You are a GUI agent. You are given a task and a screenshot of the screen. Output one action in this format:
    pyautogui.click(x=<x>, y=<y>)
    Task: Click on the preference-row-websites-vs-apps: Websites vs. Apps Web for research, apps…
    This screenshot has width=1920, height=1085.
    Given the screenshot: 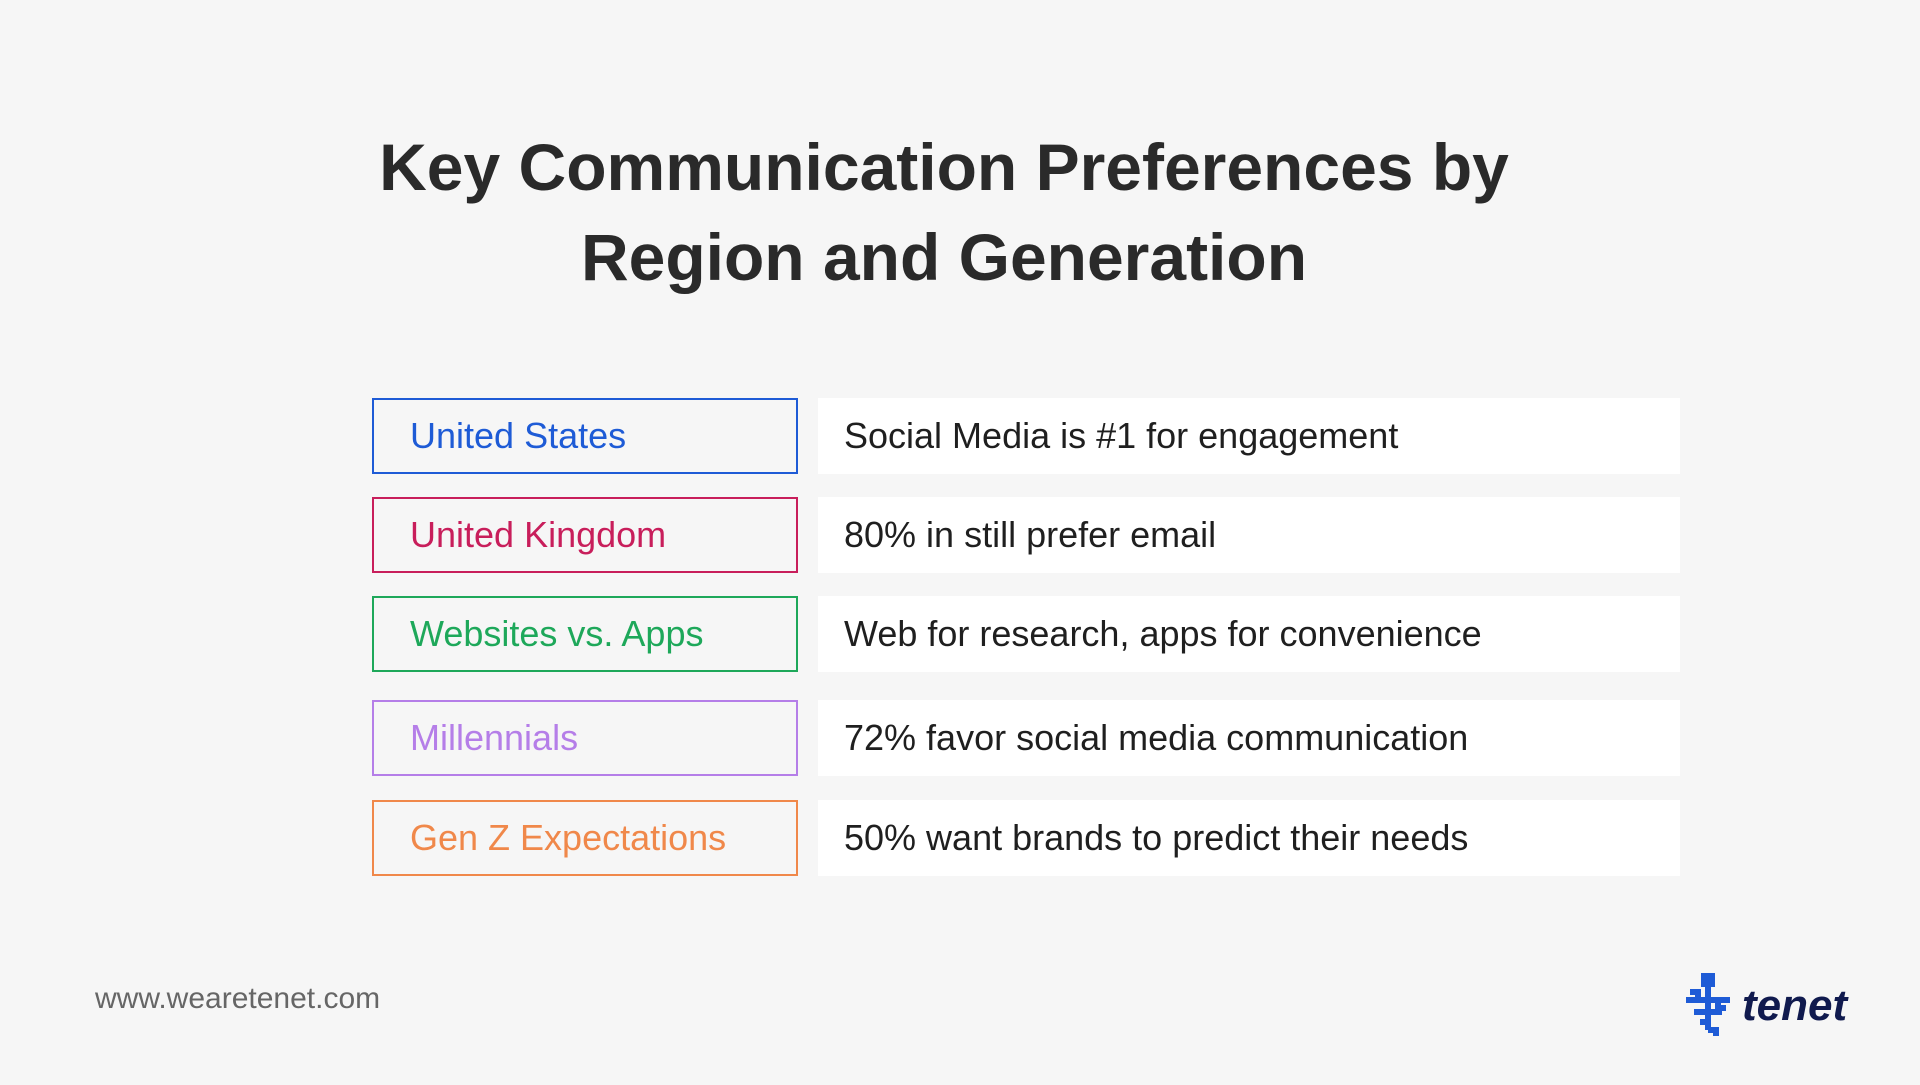 What is the action you would take?
    pyautogui.click(x=1026, y=634)
    